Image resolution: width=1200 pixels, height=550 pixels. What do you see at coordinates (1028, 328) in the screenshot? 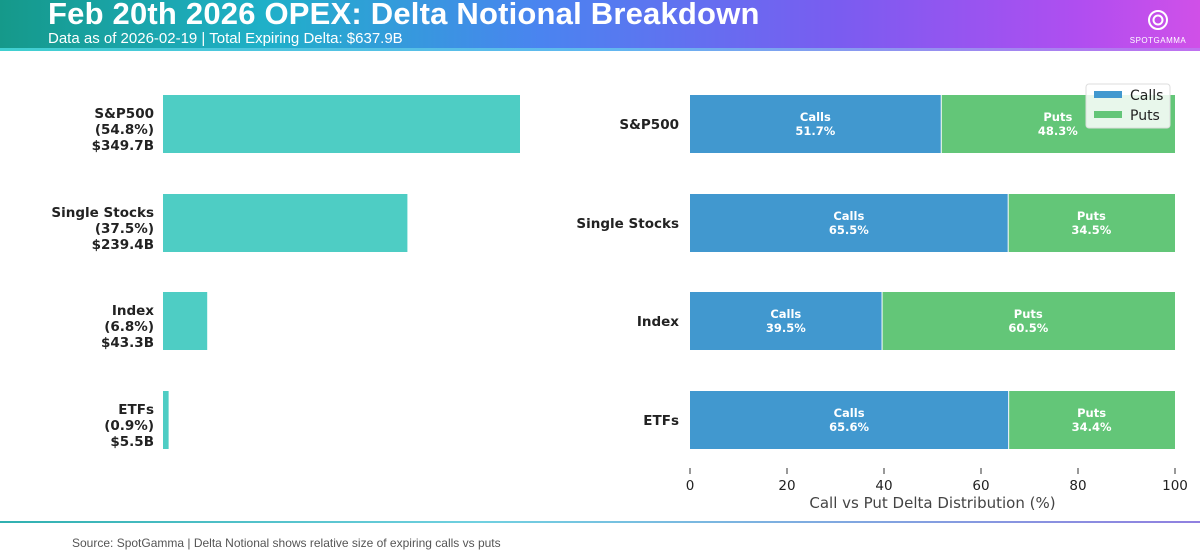
I see `bar-percent-label: 60.5%` at bounding box center [1028, 328].